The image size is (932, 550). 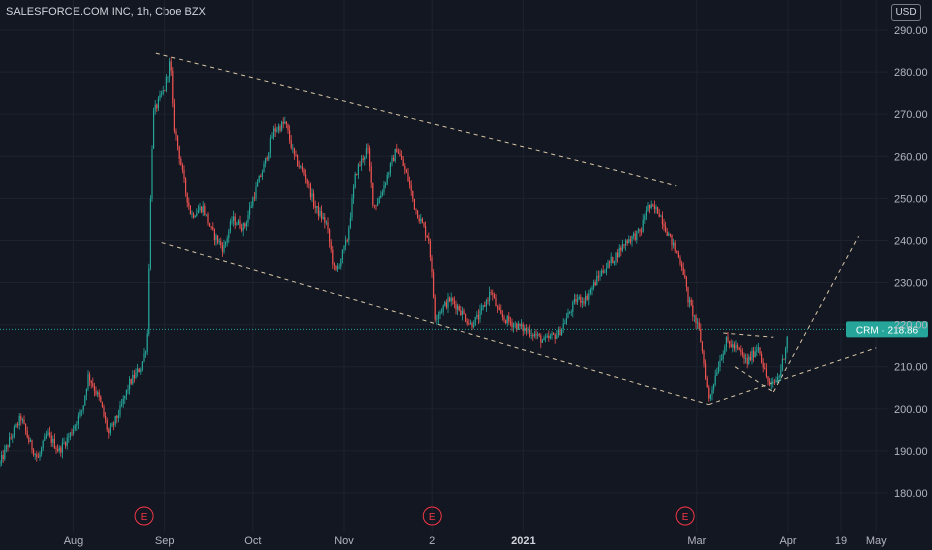 What do you see at coordinates (887, 329) in the screenshot?
I see `price-badge` at bounding box center [887, 329].